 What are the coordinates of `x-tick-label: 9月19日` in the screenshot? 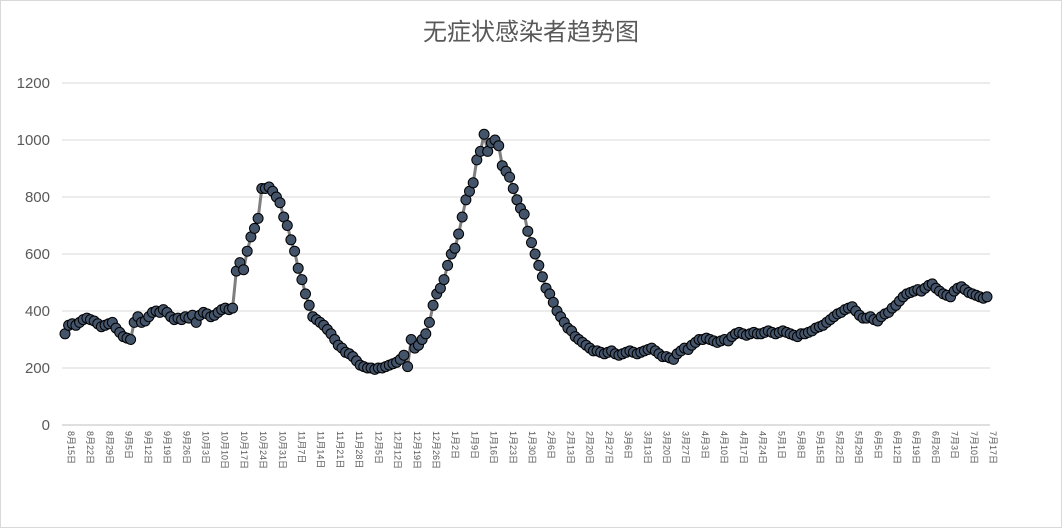 It's located at (167, 447).